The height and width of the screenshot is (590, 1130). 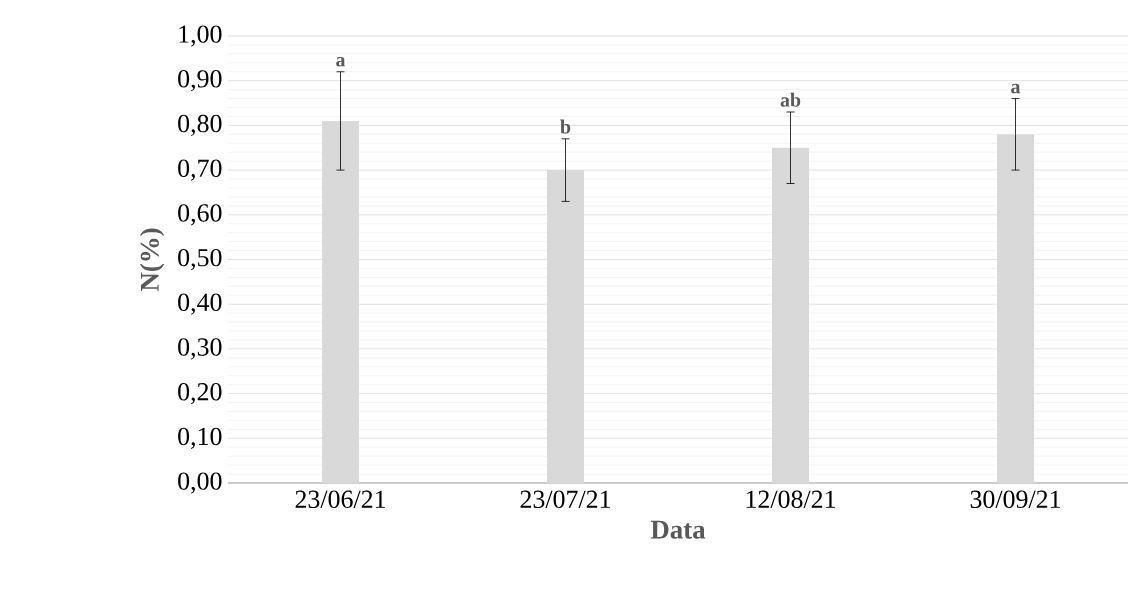 What do you see at coordinates (200, 438) in the screenshot?
I see `y-tick-label: 0,10` at bounding box center [200, 438].